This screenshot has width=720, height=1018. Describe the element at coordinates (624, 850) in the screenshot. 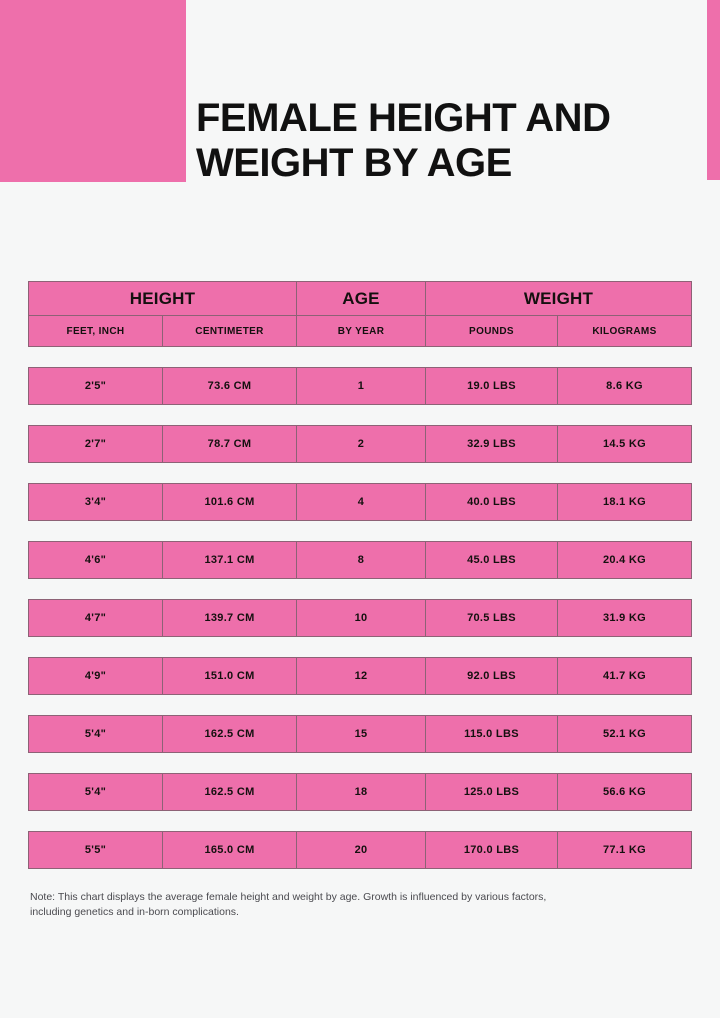

I see `cell-kilograms: 77.1 KG` at that location.